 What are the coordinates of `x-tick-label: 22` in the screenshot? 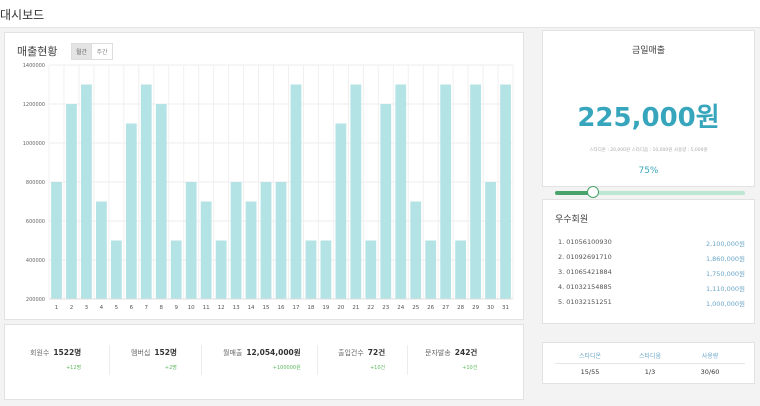 It's located at (370, 308).